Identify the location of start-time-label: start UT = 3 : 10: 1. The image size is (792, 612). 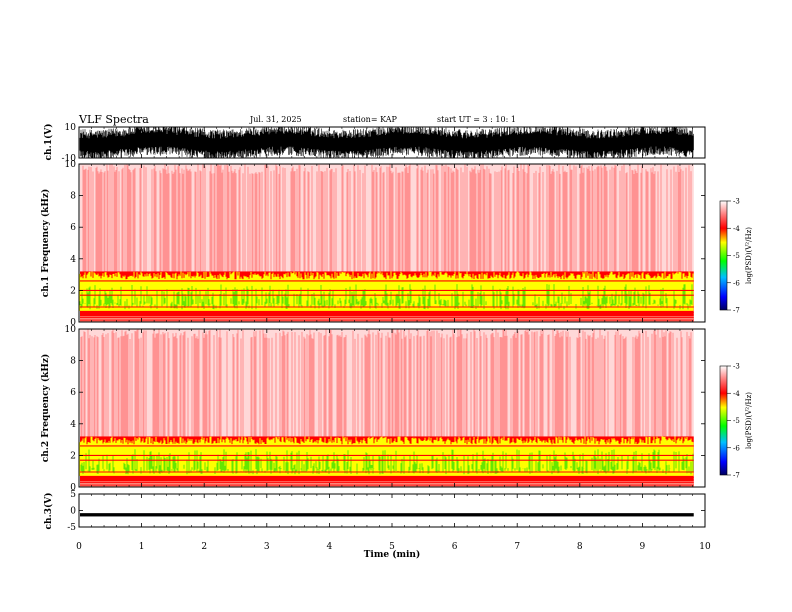
(476, 119).